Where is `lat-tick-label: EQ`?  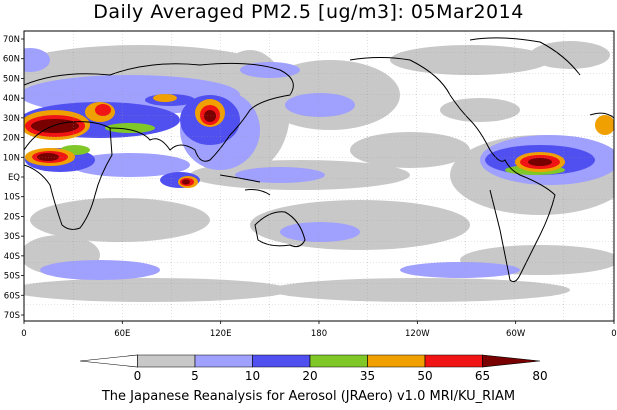 lat-tick-label: EQ is located at coordinates (14, 178).